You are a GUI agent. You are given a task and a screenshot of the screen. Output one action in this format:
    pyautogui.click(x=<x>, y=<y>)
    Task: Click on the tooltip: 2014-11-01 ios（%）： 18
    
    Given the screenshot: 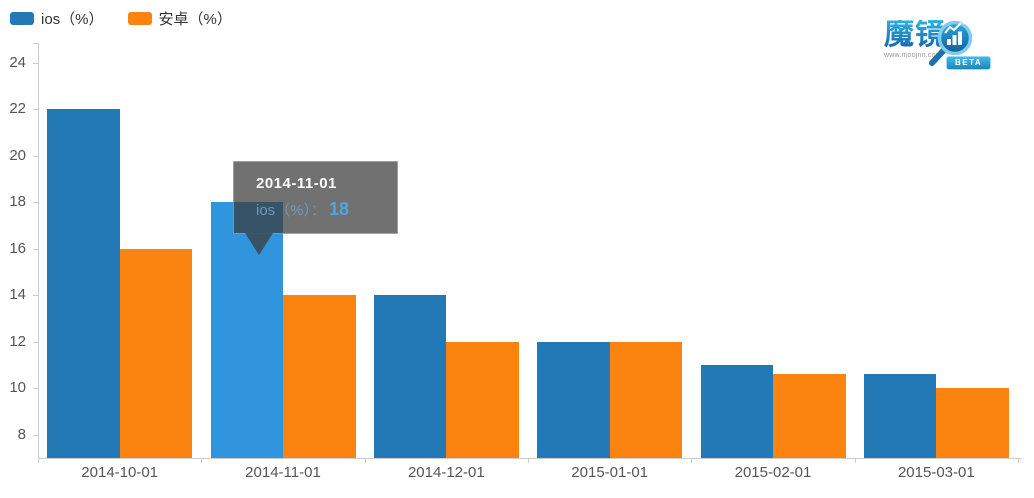 What is the action you would take?
    pyautogui.click(x=315, y=208)
    